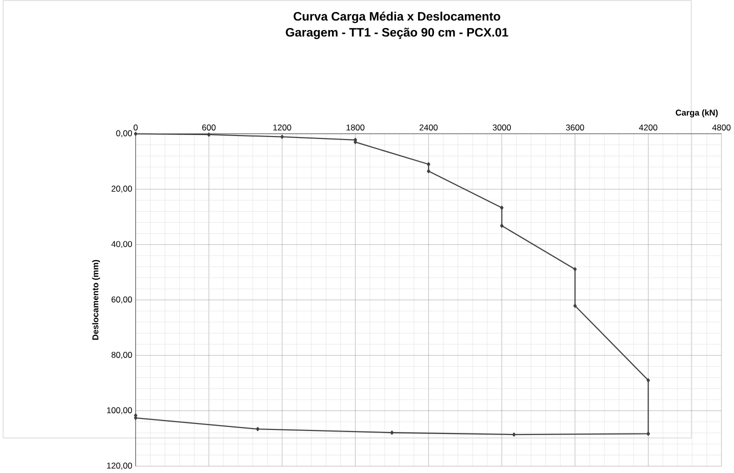 The width and height of the screenshot is (734, 473). What do you see at coordinates (119, 410) in the screenshot?
I see `y-tick-label: 100,00` at bounding box center [119, 410].